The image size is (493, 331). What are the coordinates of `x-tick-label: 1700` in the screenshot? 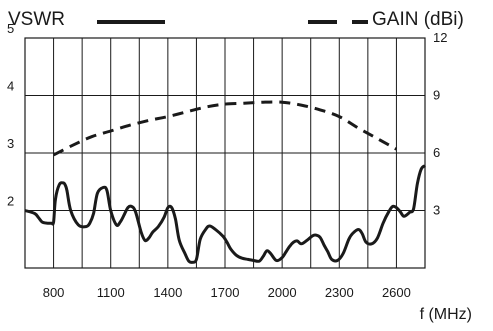 It's located at (225, 292).